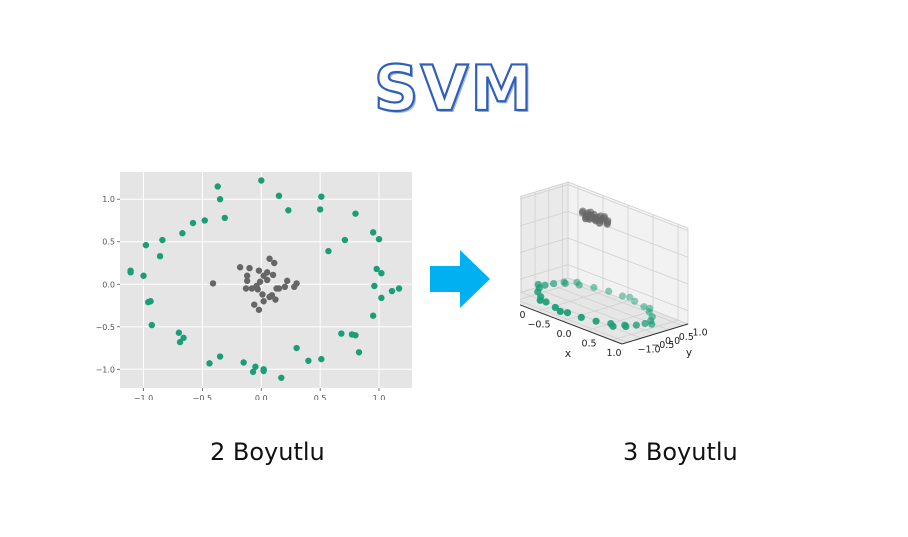  What do you see at coordinates (523, 315) in the screenshot?
I see `x-tick-label: −1.0` at bounding box center [523, 315].